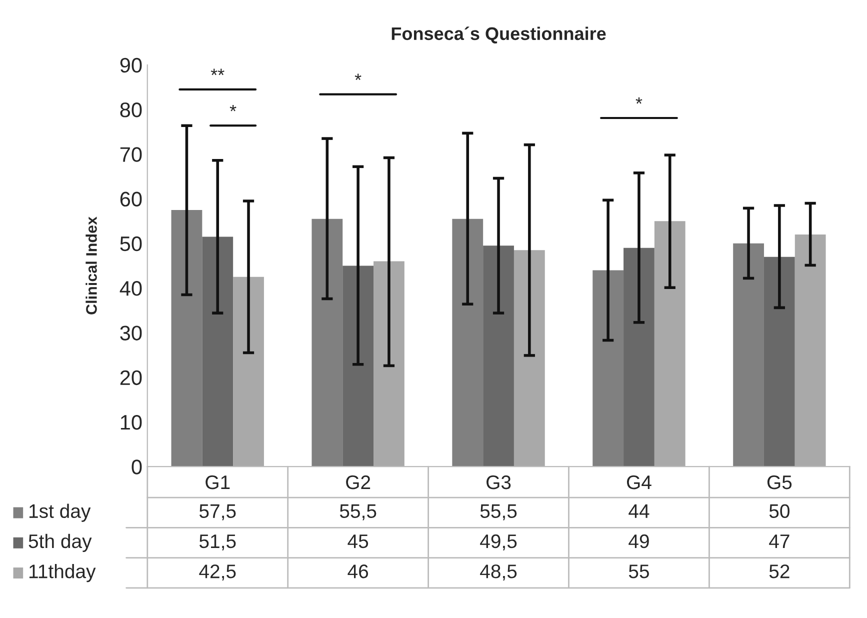 This screenshot has width=867, height=618. I want to click on data-label: 50, so click(779, 511).